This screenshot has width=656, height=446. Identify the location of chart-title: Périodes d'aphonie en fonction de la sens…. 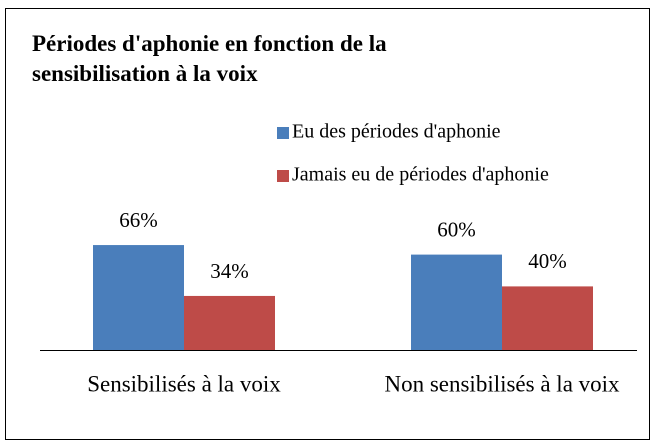
(209, 58).